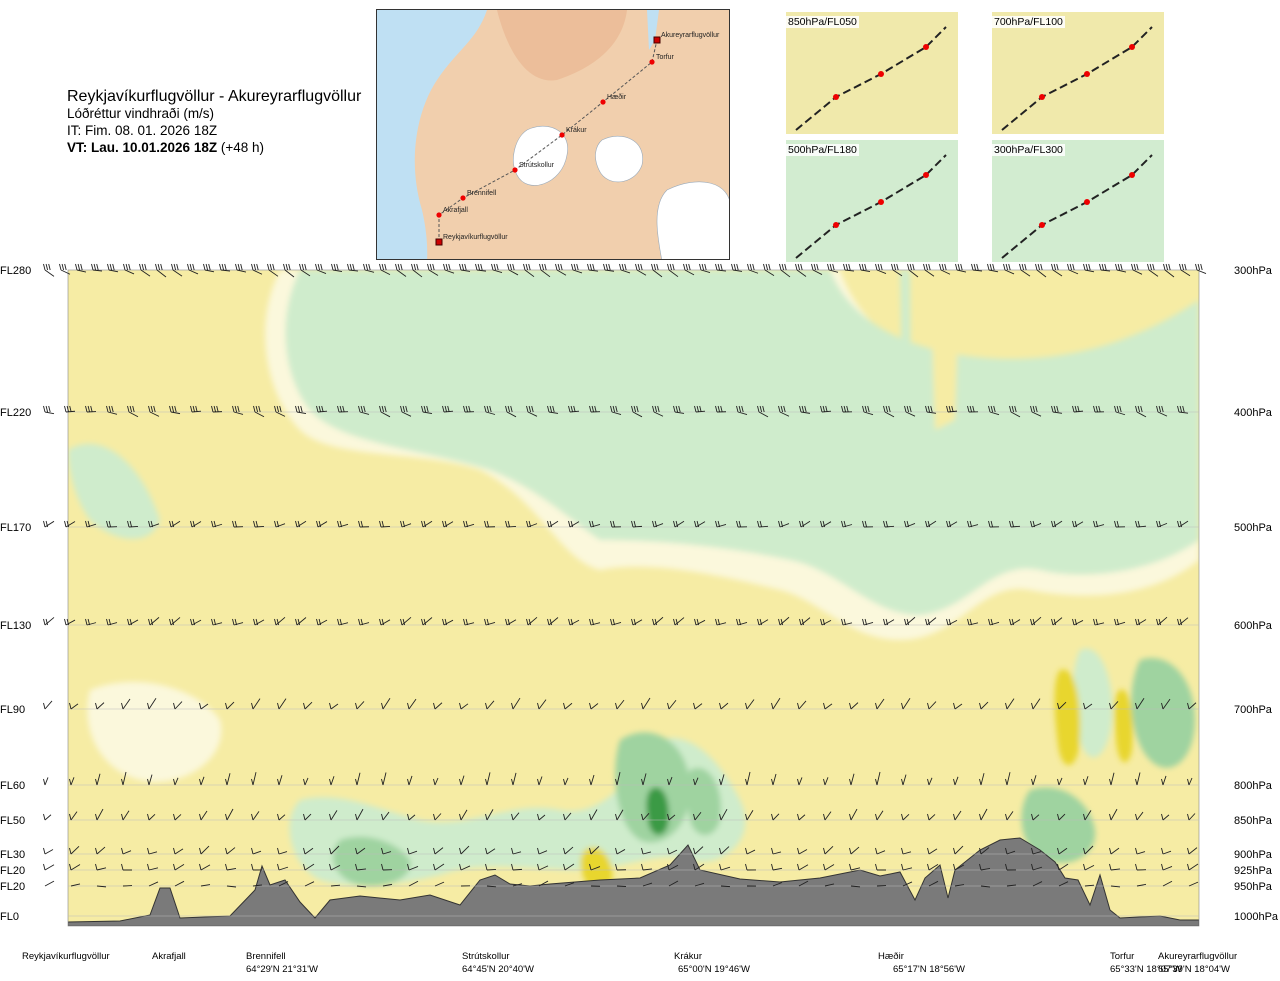 The width and height of the screenshot is (1280, 981). I want to click on station-coord: 65°39'N 18°04'W, so click(1194, 969).